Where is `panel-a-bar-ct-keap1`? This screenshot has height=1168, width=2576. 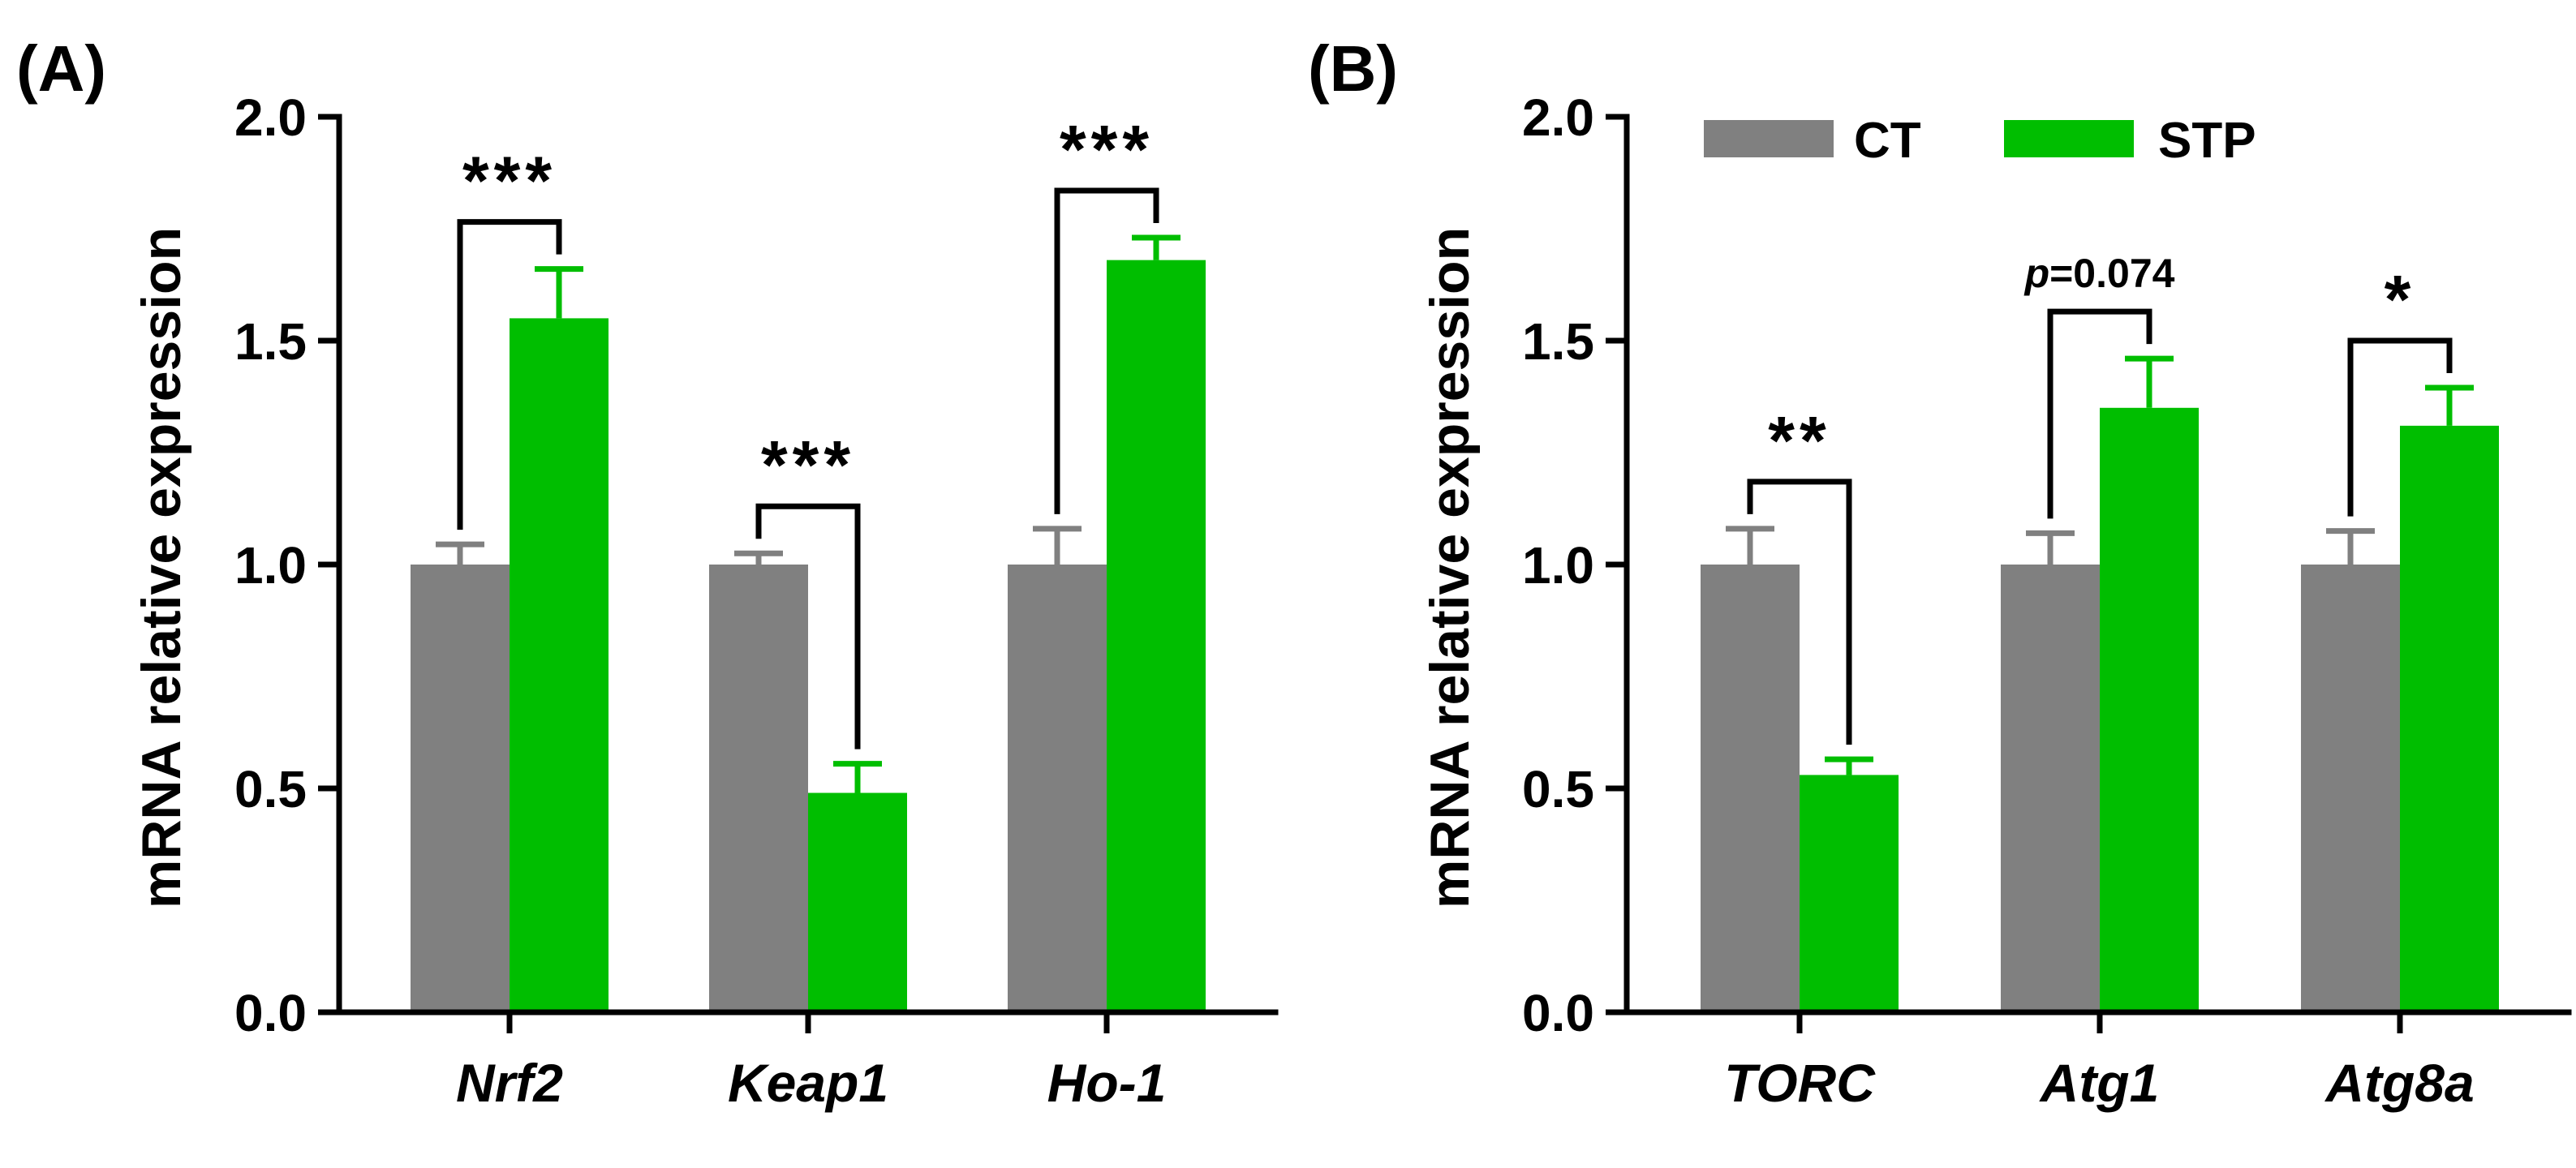
panel-a-bar-ct-keap1 is located at coordinates (758, 788).